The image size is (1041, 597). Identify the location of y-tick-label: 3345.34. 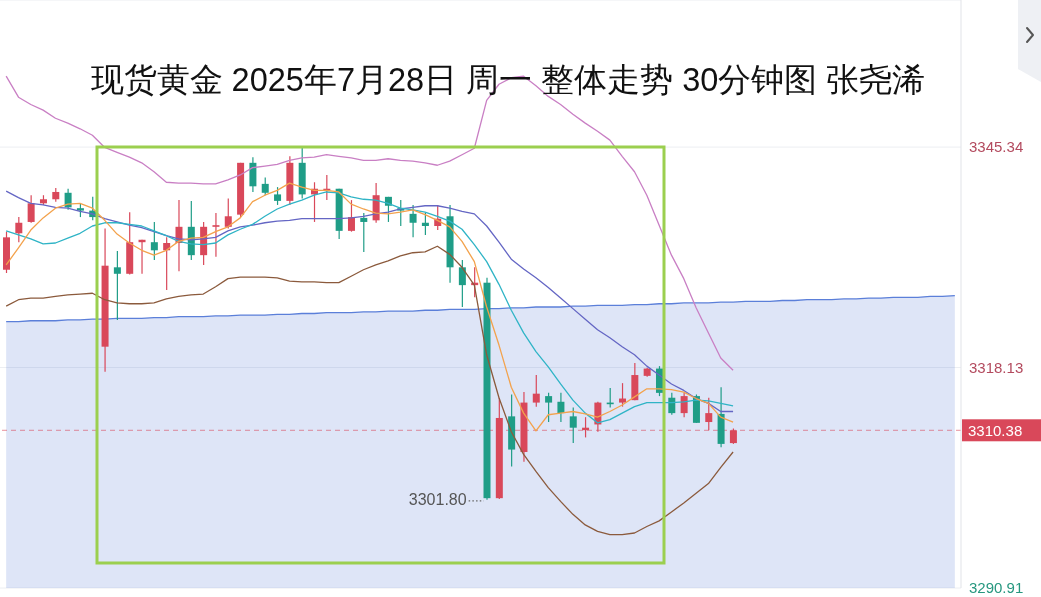
(996, 147).